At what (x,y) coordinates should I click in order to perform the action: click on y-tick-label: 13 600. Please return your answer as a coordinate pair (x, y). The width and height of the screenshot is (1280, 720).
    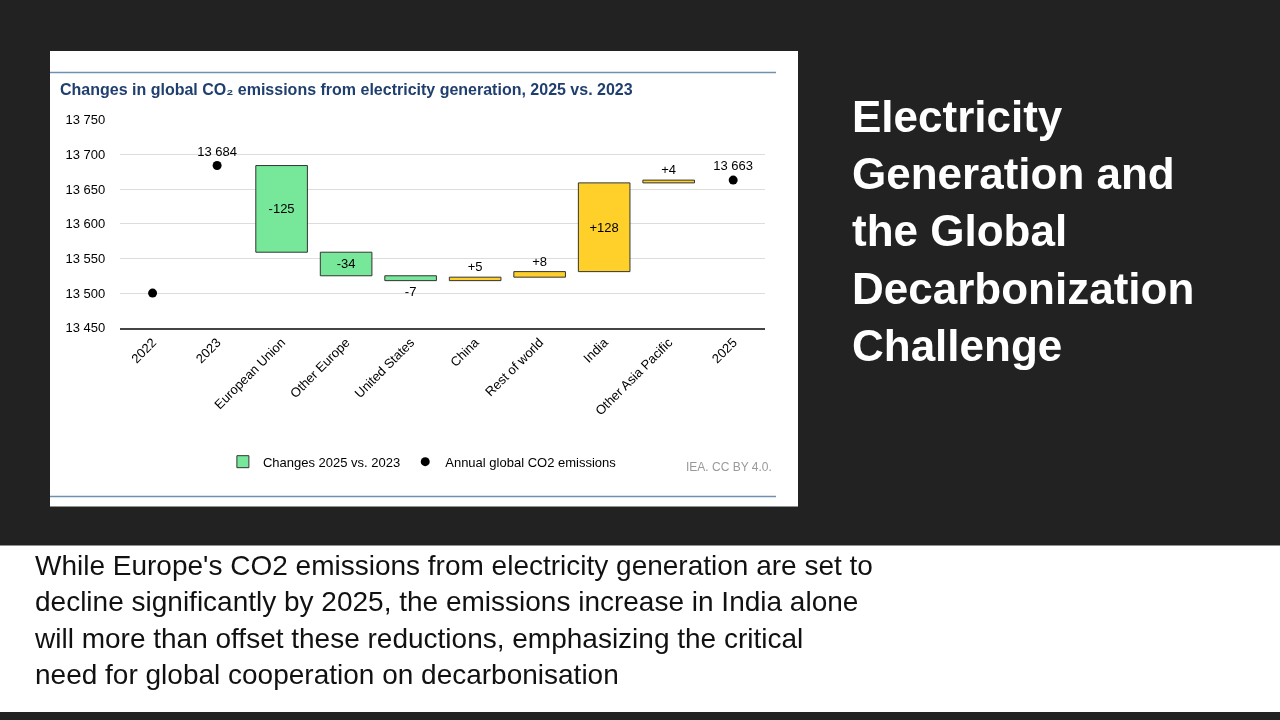
    Looking at the image, I should click on (85, 224).